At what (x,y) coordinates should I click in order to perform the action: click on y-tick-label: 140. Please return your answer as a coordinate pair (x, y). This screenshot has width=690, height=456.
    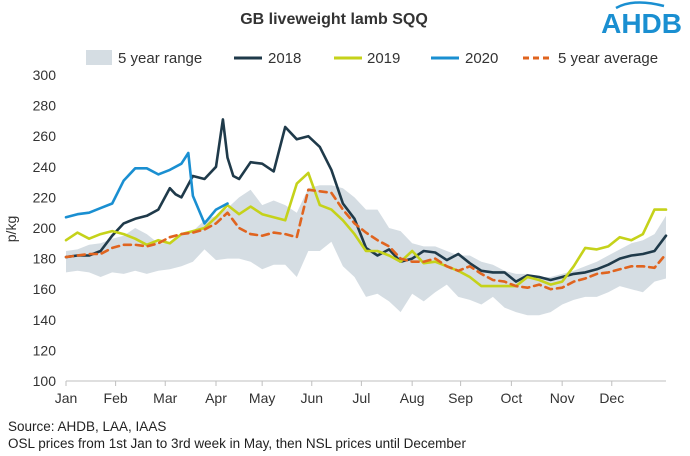
    Looking at the image, I should click on (45, 320).